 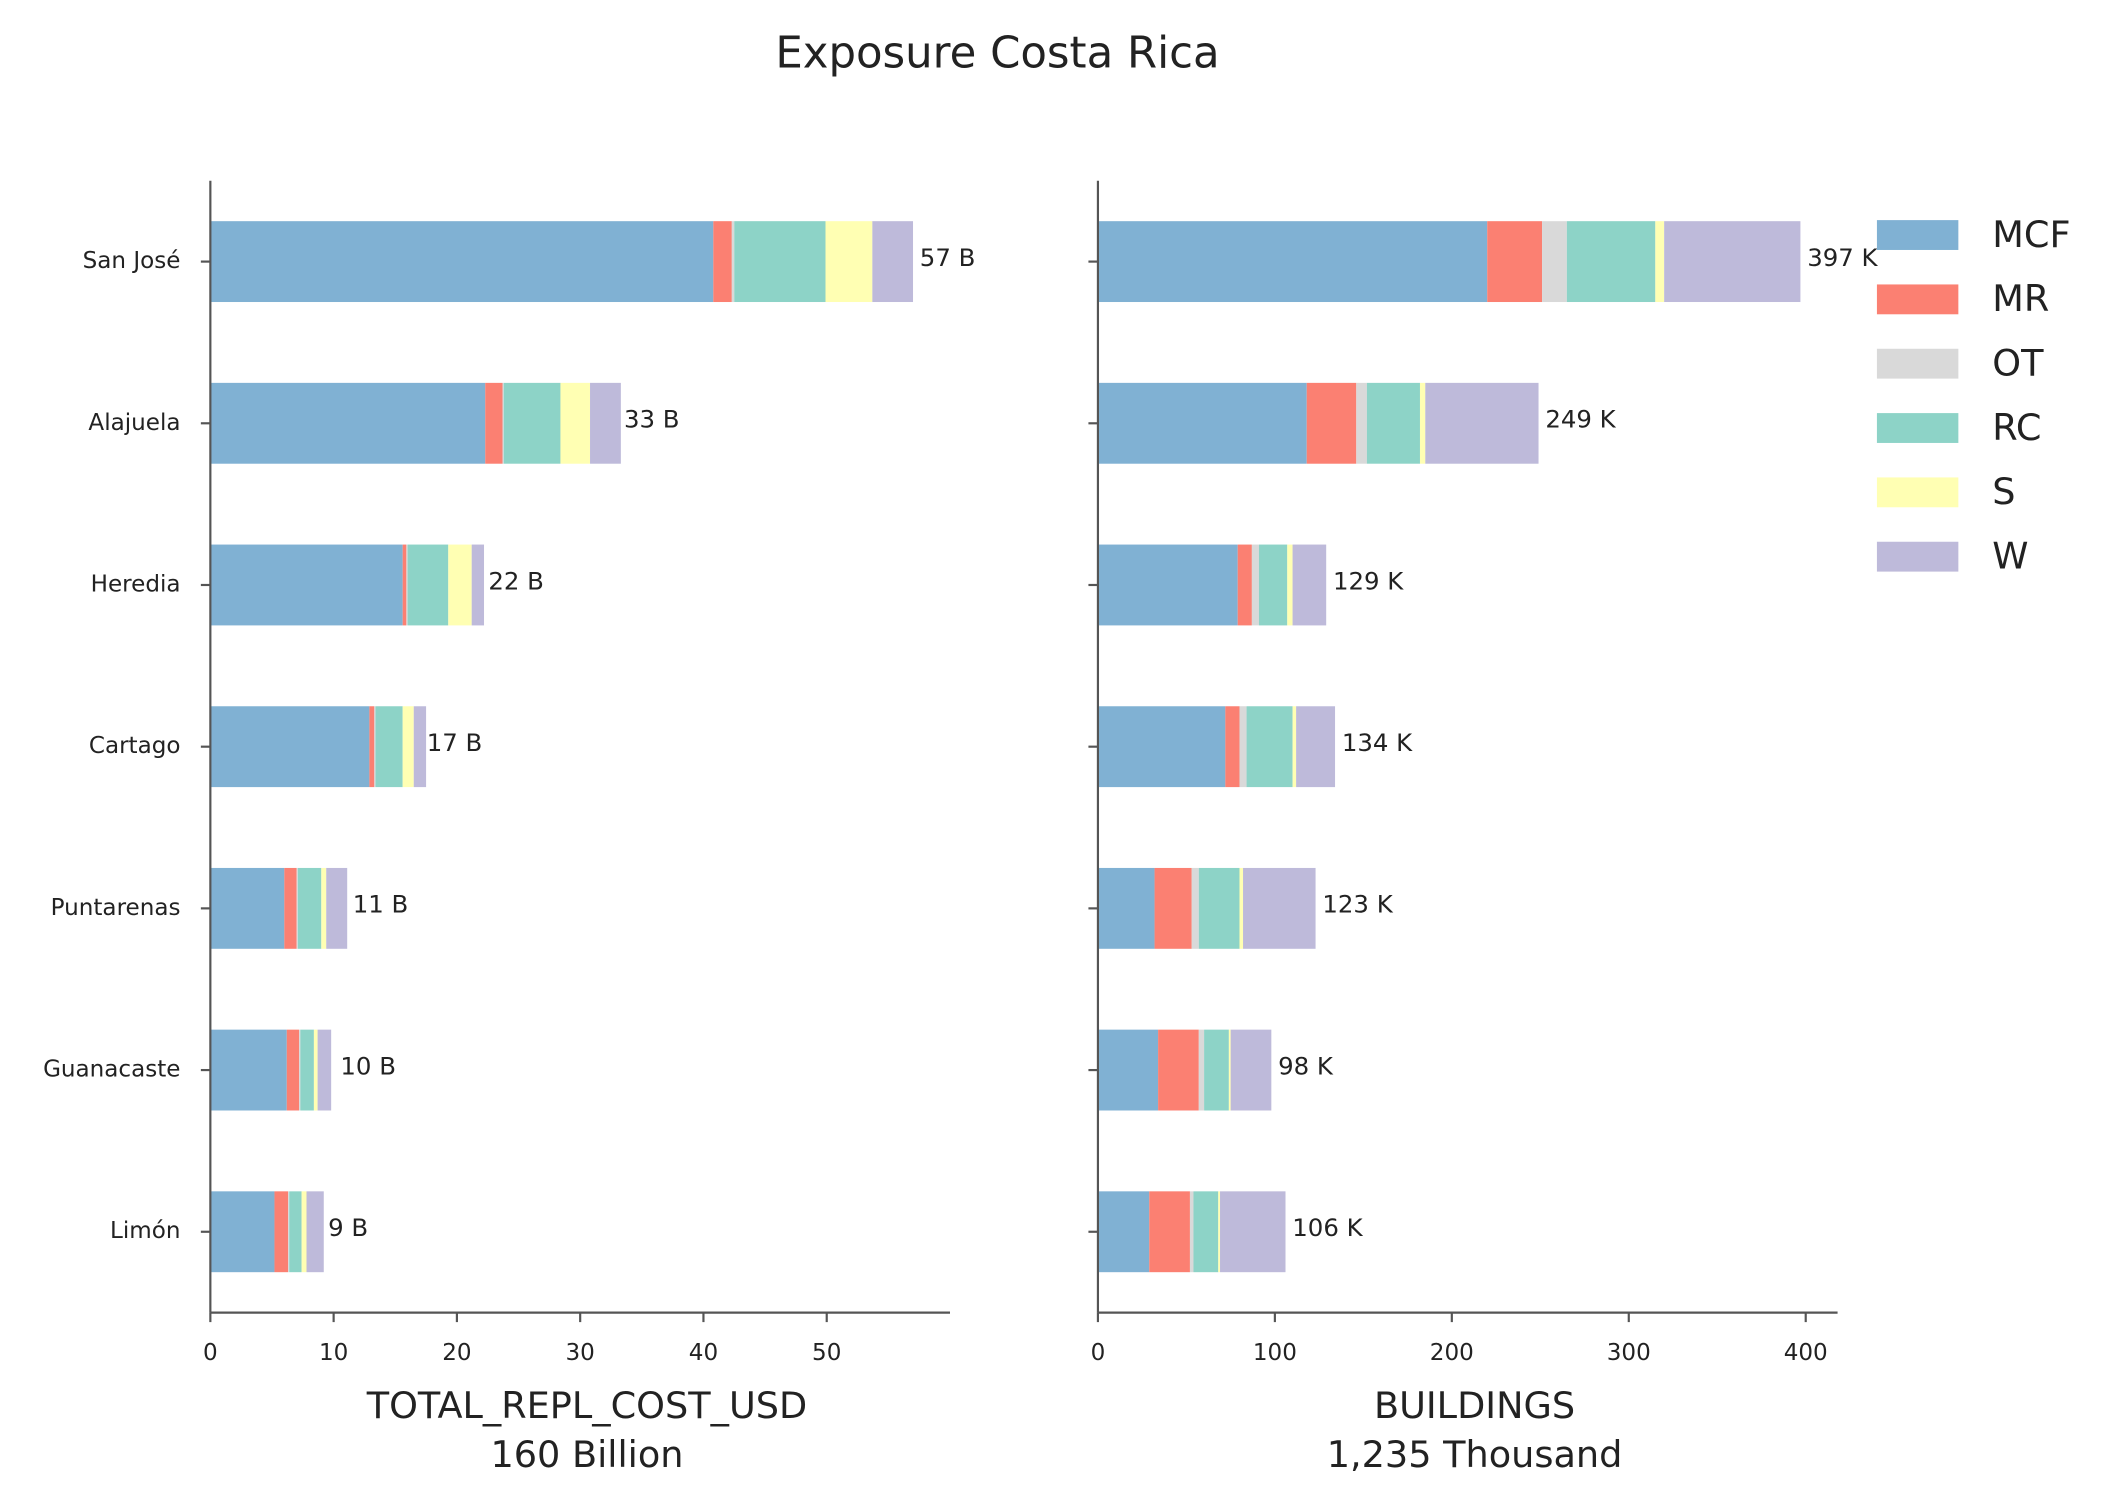 What do you see at coordinates (2031, 234) in the screenshot?
I see `legend-label: MCF` at bounding box center [2031, 234].